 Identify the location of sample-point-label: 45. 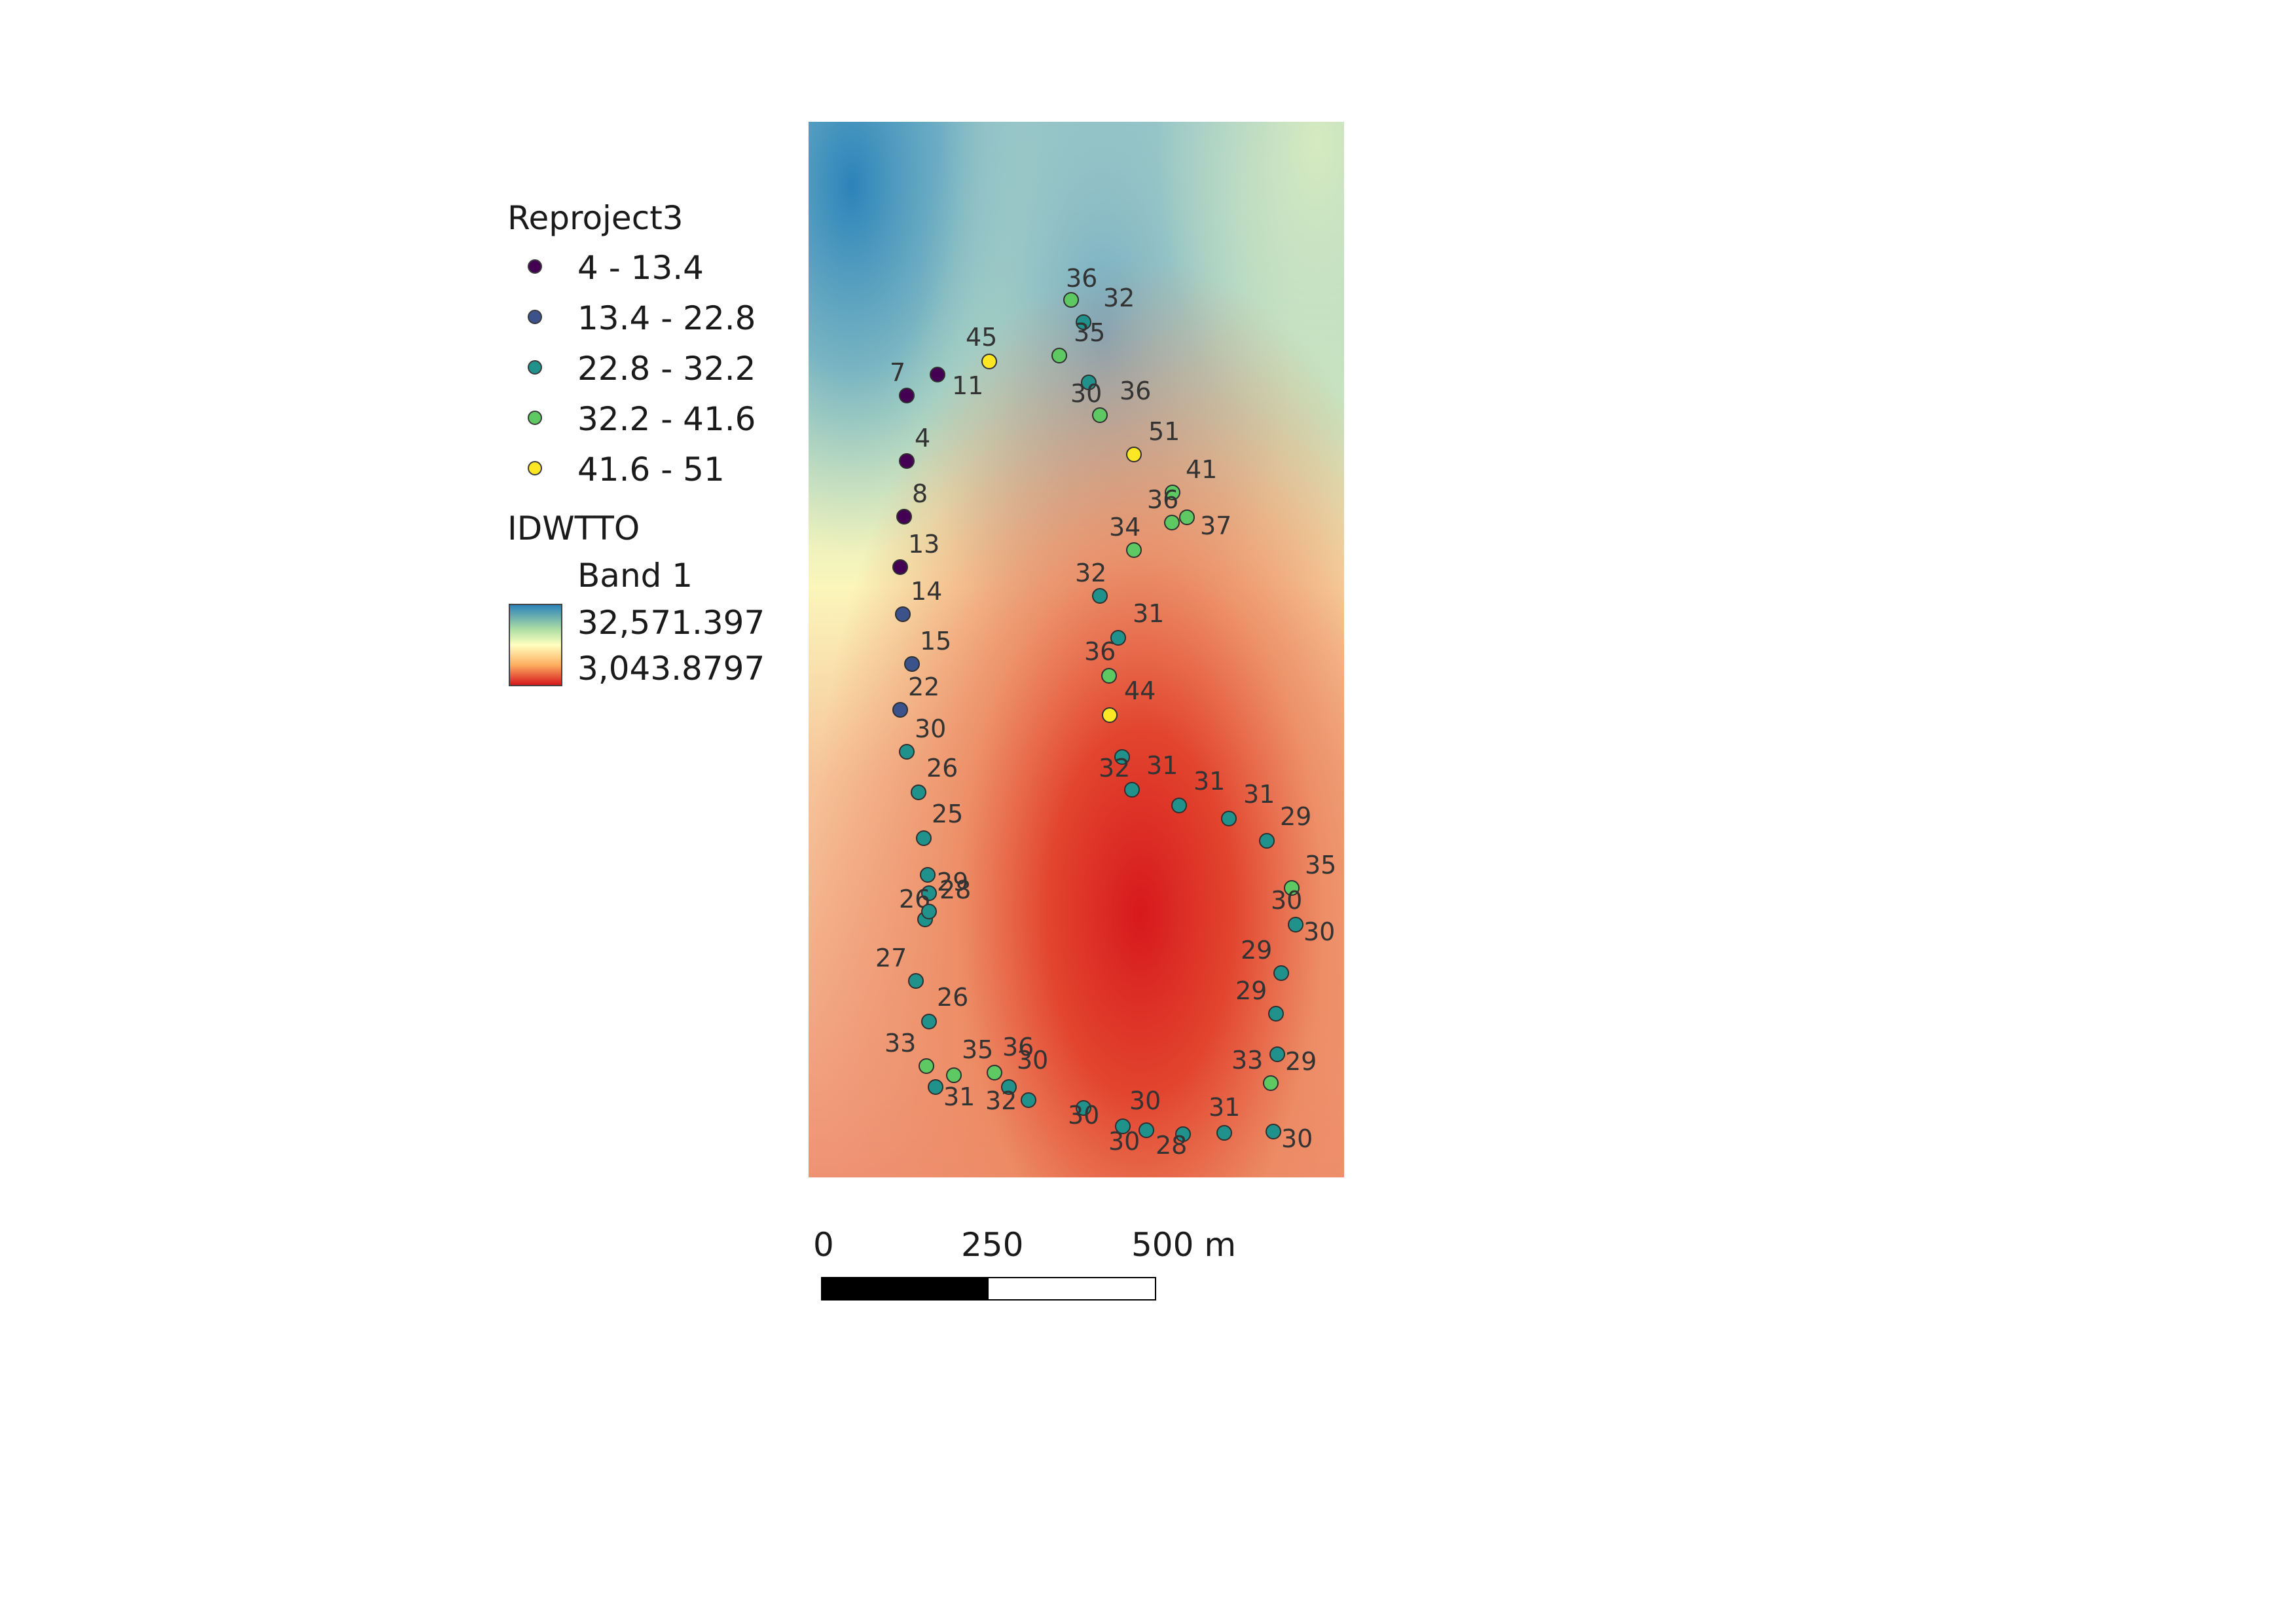
(981, 337).